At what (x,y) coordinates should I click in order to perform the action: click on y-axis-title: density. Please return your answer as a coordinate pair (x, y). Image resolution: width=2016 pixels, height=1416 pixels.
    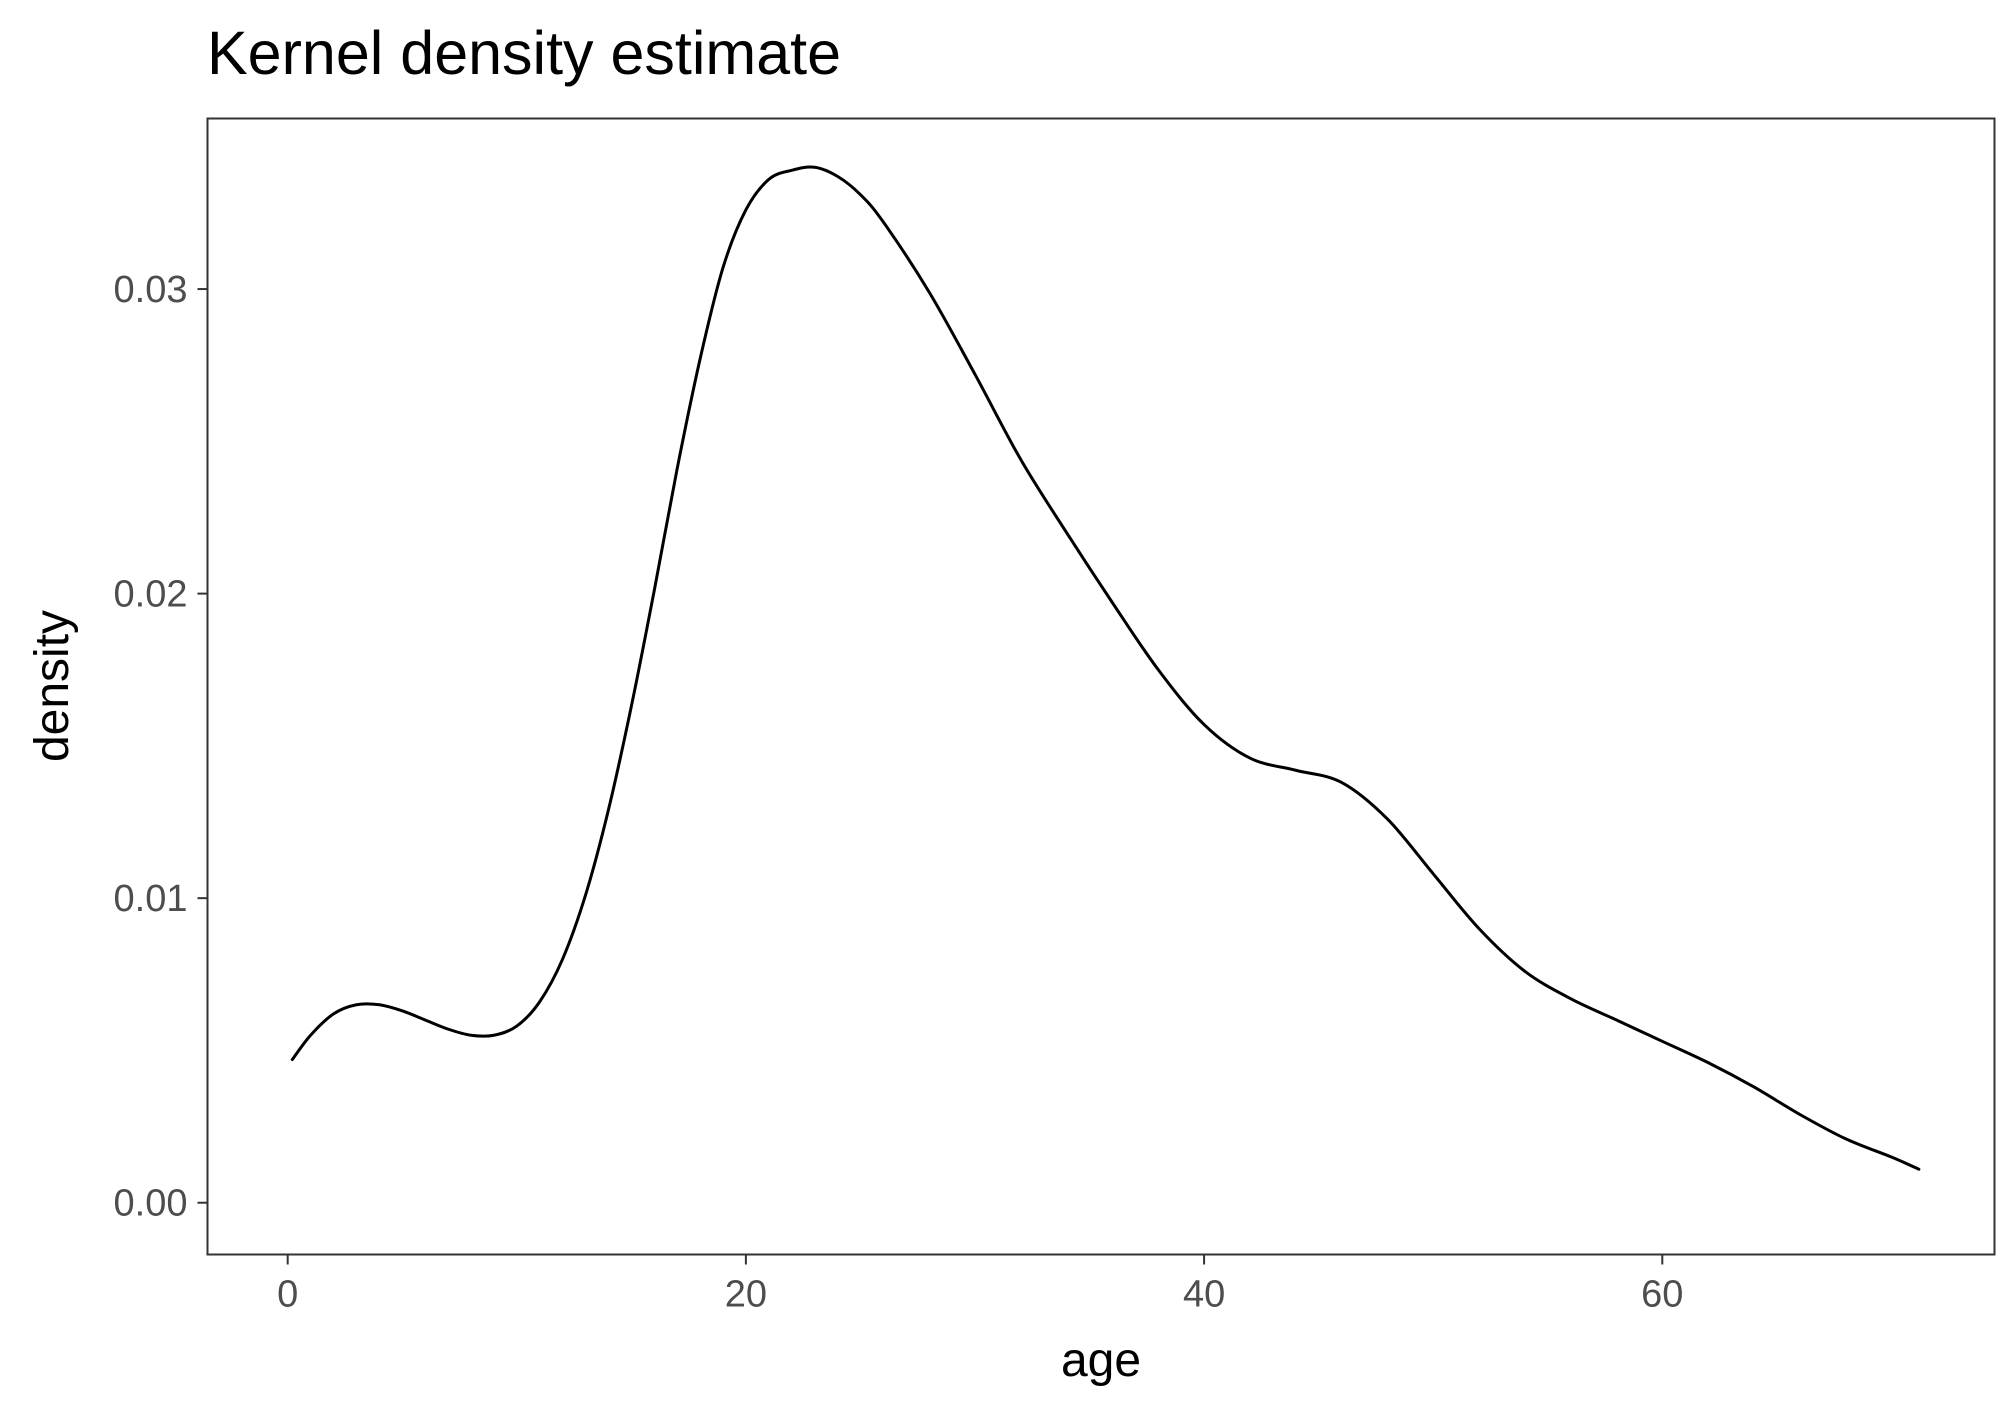
    Looking at the image, I should click on (52, 686).